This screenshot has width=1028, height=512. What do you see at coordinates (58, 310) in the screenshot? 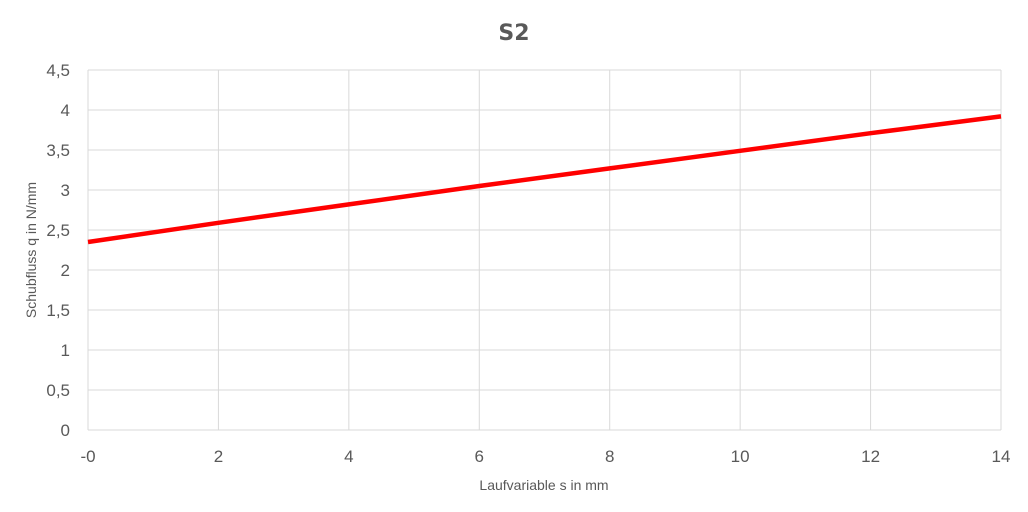
I see `y-tick-label: 1,5` at bounding box center [58, 310].